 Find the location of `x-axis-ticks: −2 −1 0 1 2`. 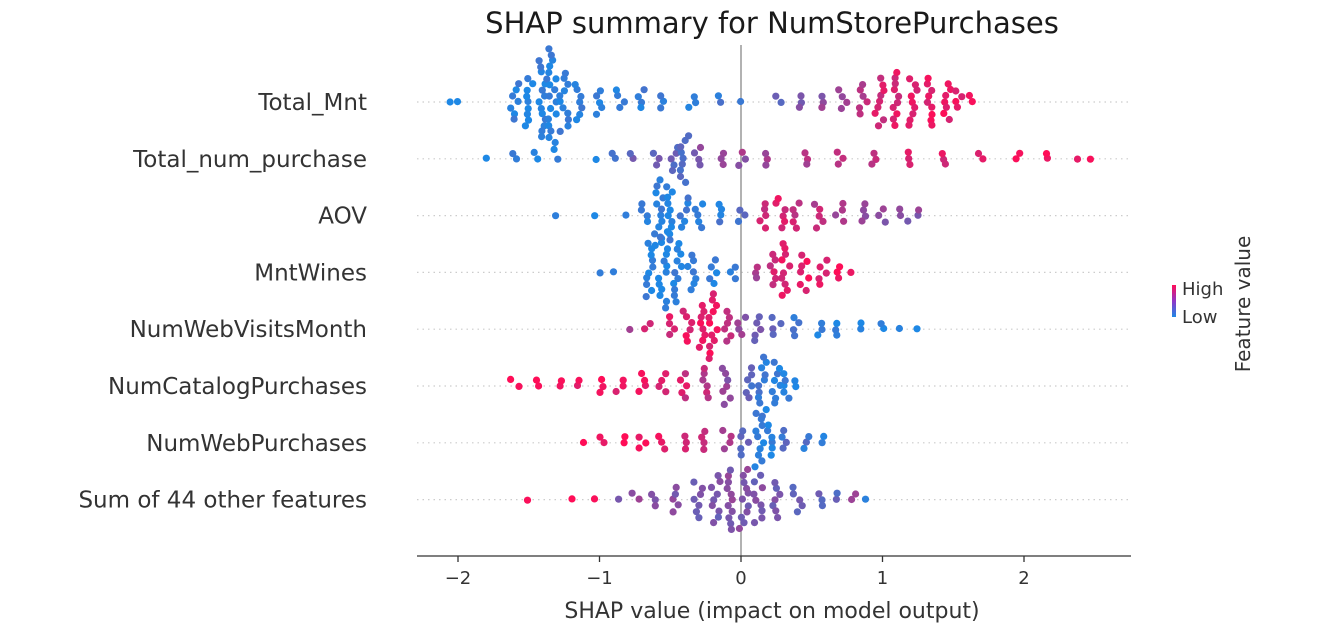

x-axis-ticks: −2 −1 0 1 2 is located at coordinates (737, 572).